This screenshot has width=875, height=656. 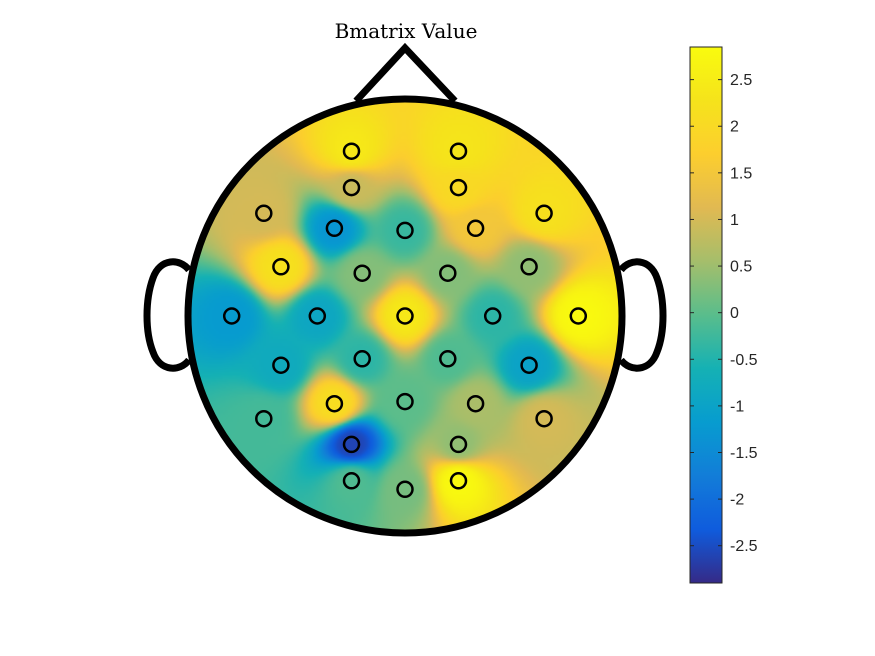 What do you see at coordinates (642, 315) in the screenshot?
I see `right-ear-outline` at bounding box center [642, 315].